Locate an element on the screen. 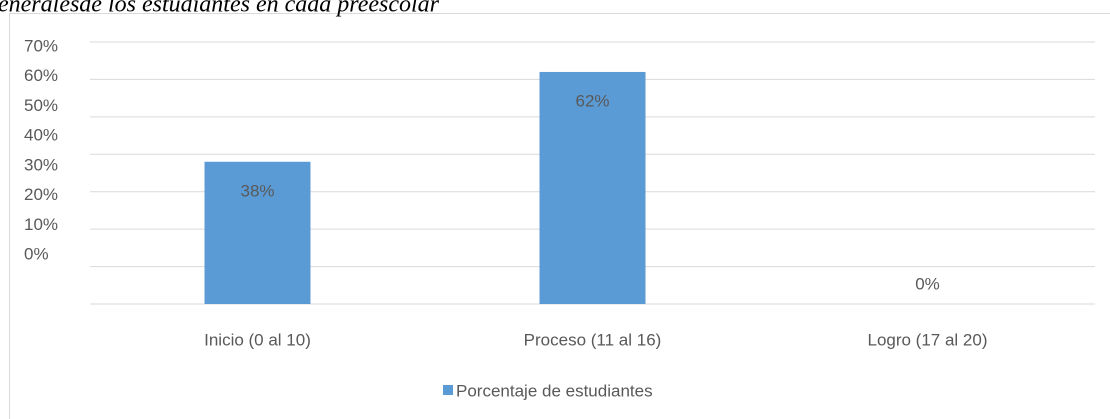 The image size is (1110, 419). y-tick-label: 20% is located at coordinates (41, 194).